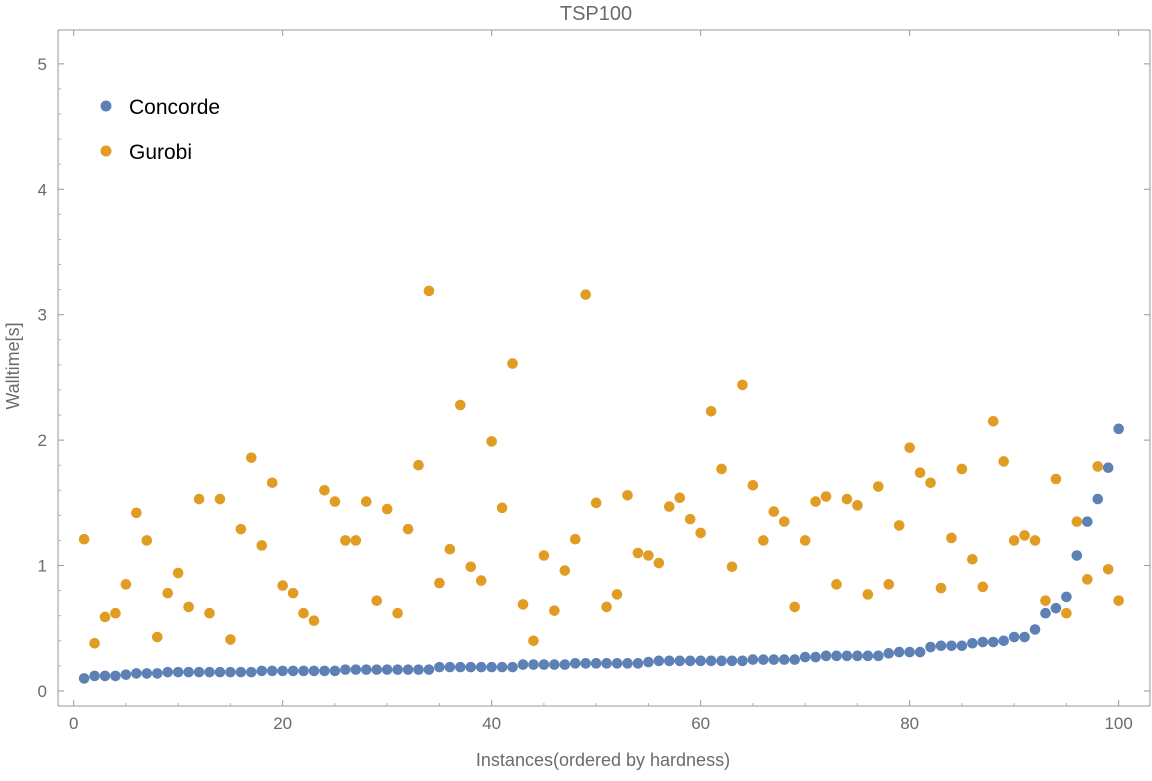 The height and width of the screenshot is (781, 1152). What do you see at coordinates (73, 723) in the screenshot?
I see `x-tick-label: 0` at bounding box center [73, 723].